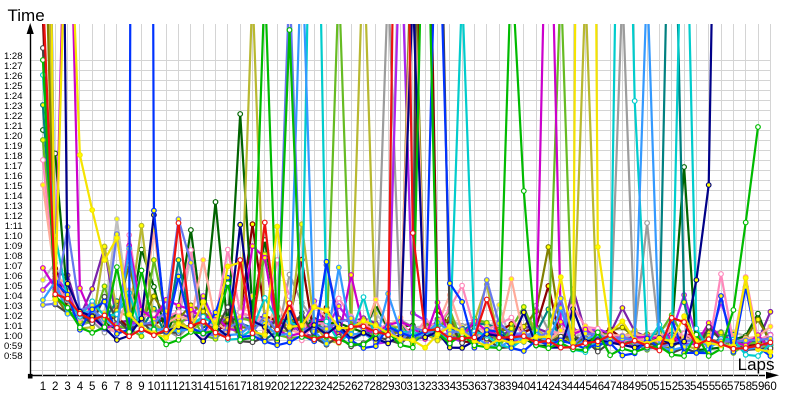  I want to click on svg-text: 42, so click(548, 387).